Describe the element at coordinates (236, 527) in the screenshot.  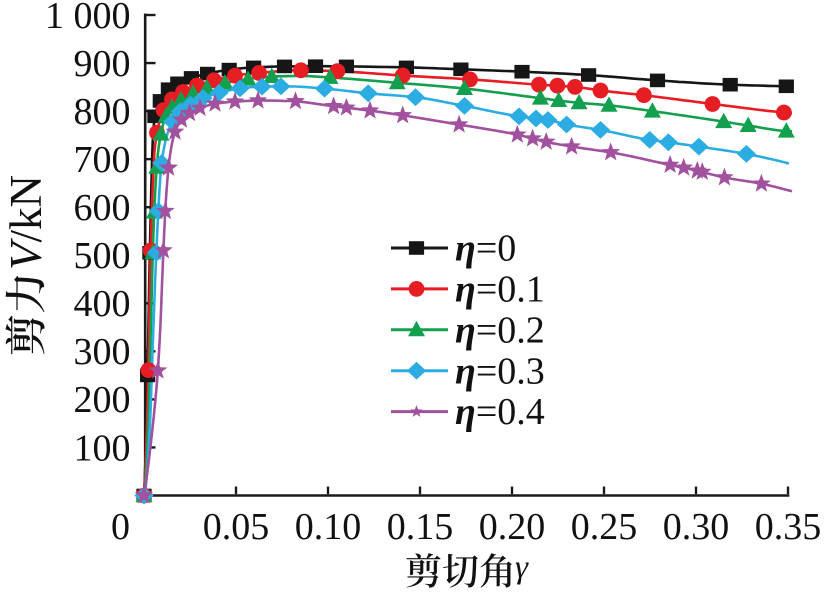
I see `svg-text: 0.05` at that location.